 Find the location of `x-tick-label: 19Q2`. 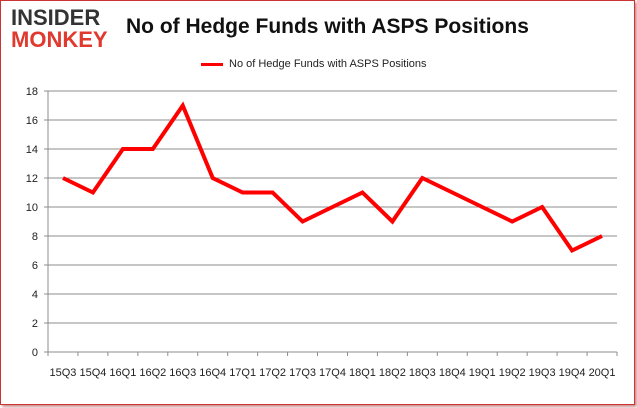

x-tick-label: 19Q2 is located at coordinates (512, 373).